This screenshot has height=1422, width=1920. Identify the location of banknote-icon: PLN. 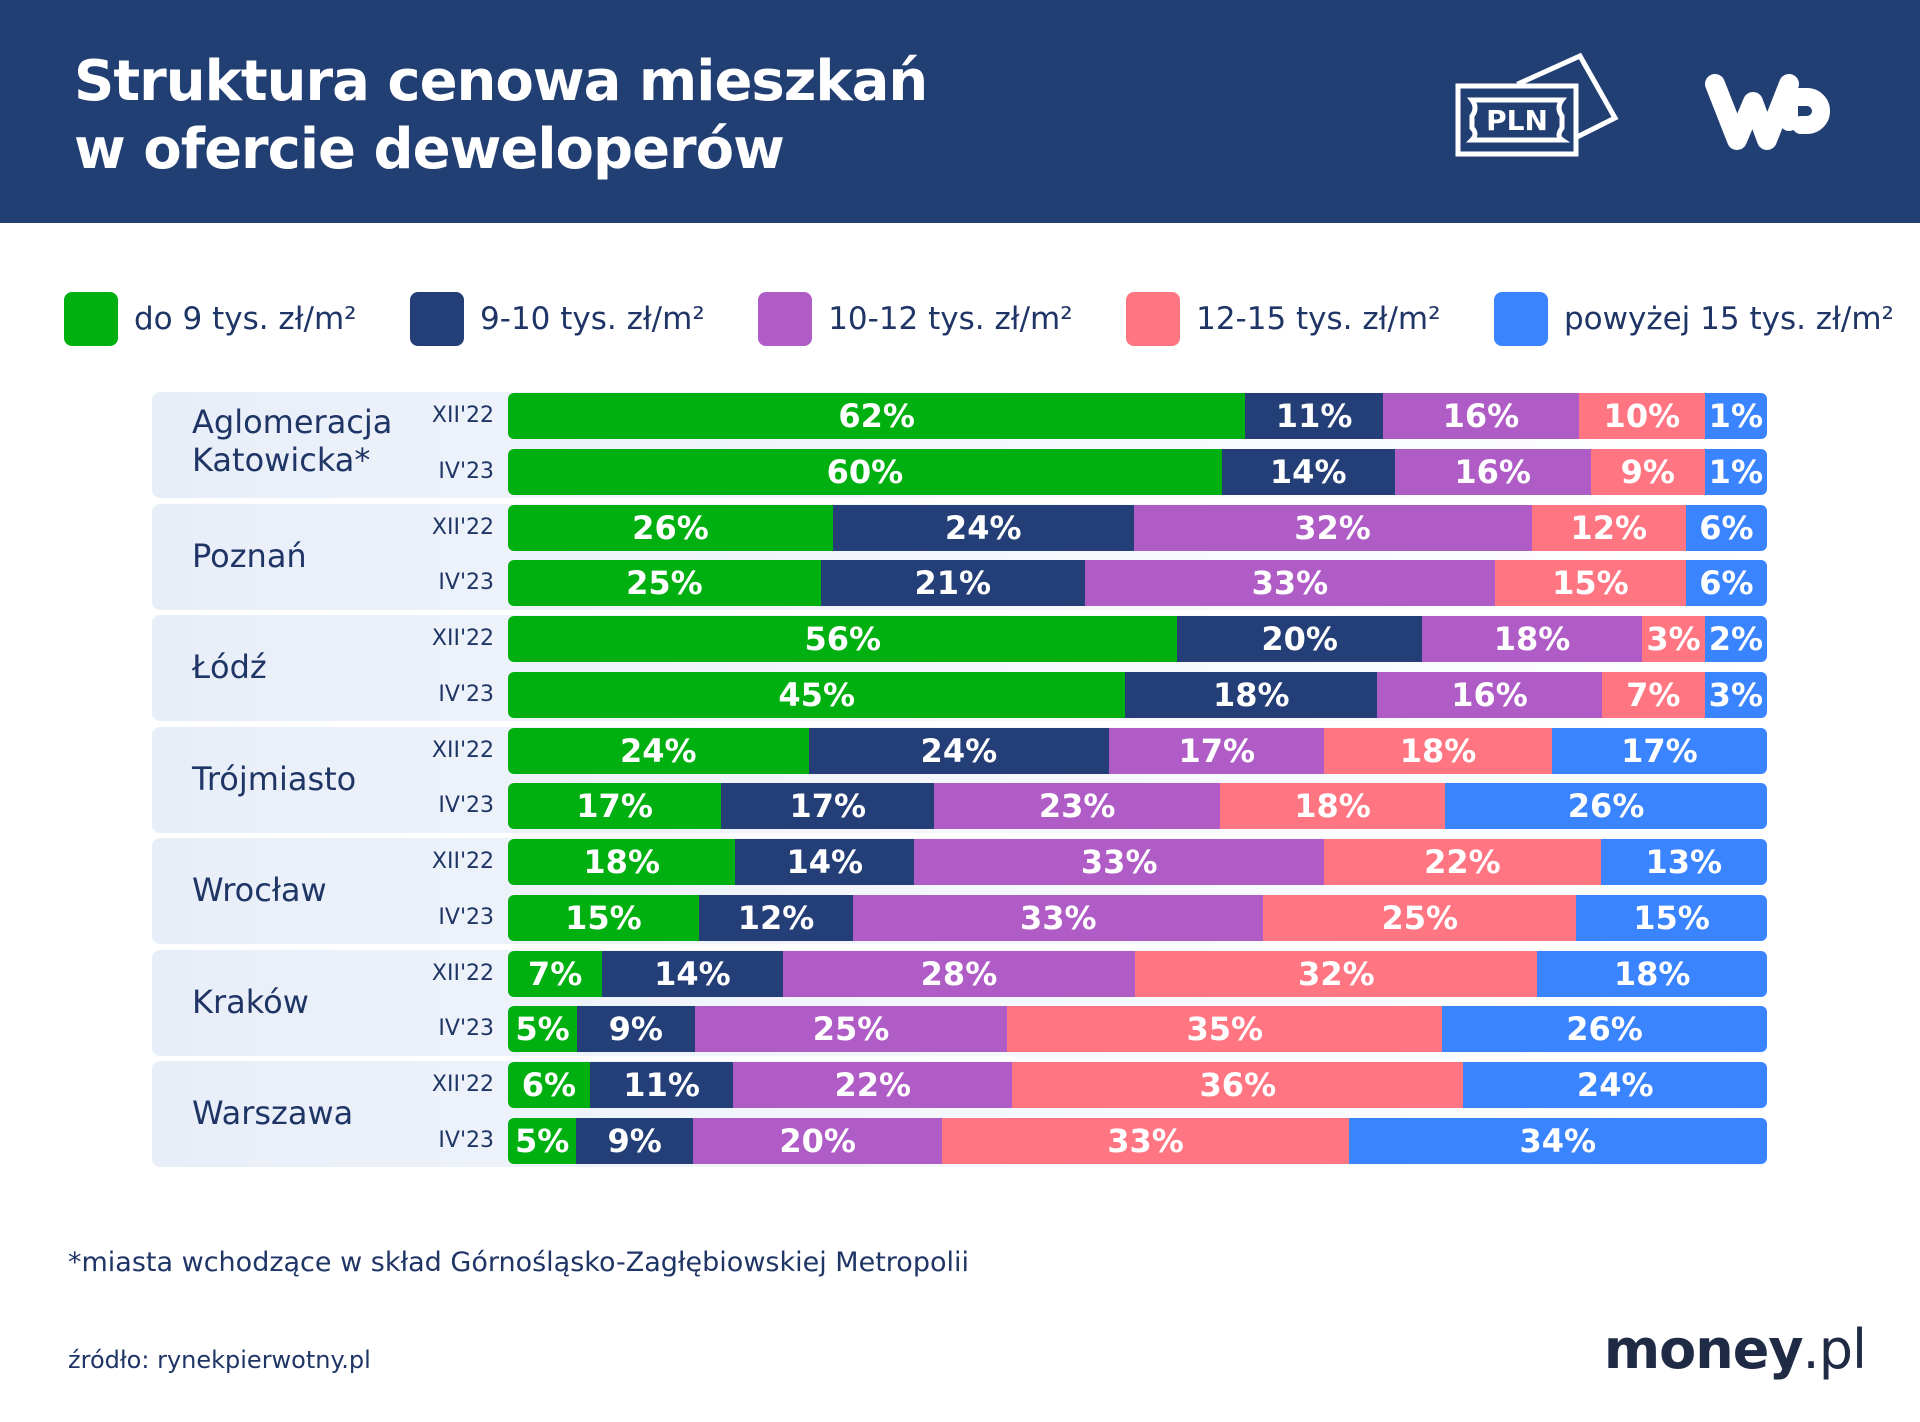
(1537, 104).